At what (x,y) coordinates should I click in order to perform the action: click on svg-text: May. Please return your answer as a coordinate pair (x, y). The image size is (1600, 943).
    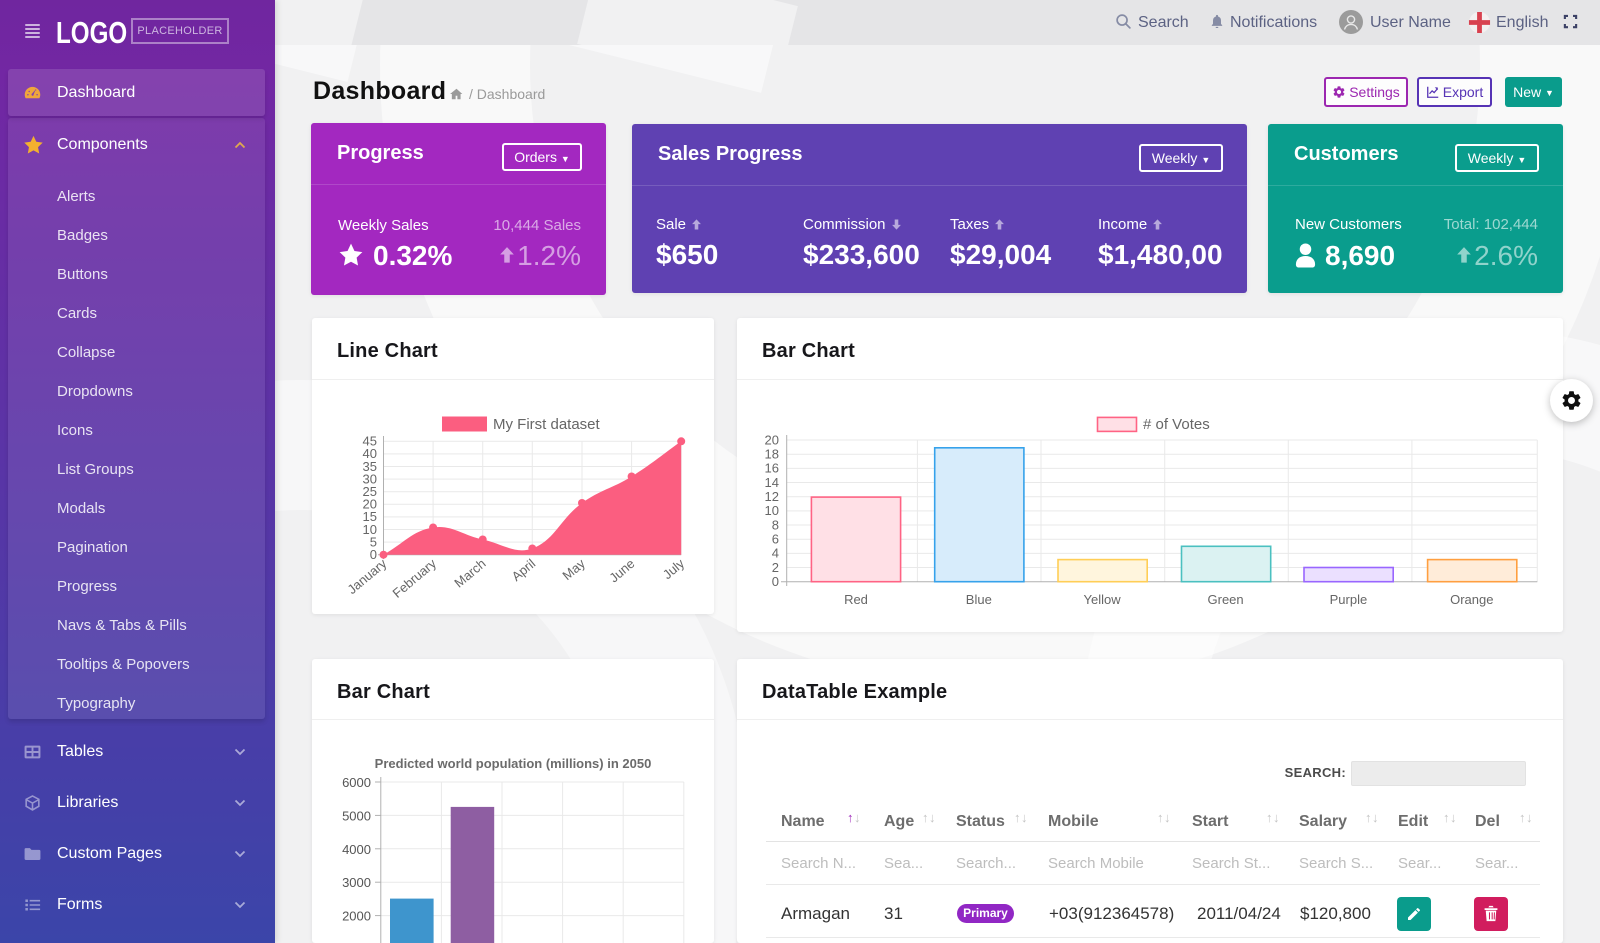
    Looking at the image, I should click on (573, 569).